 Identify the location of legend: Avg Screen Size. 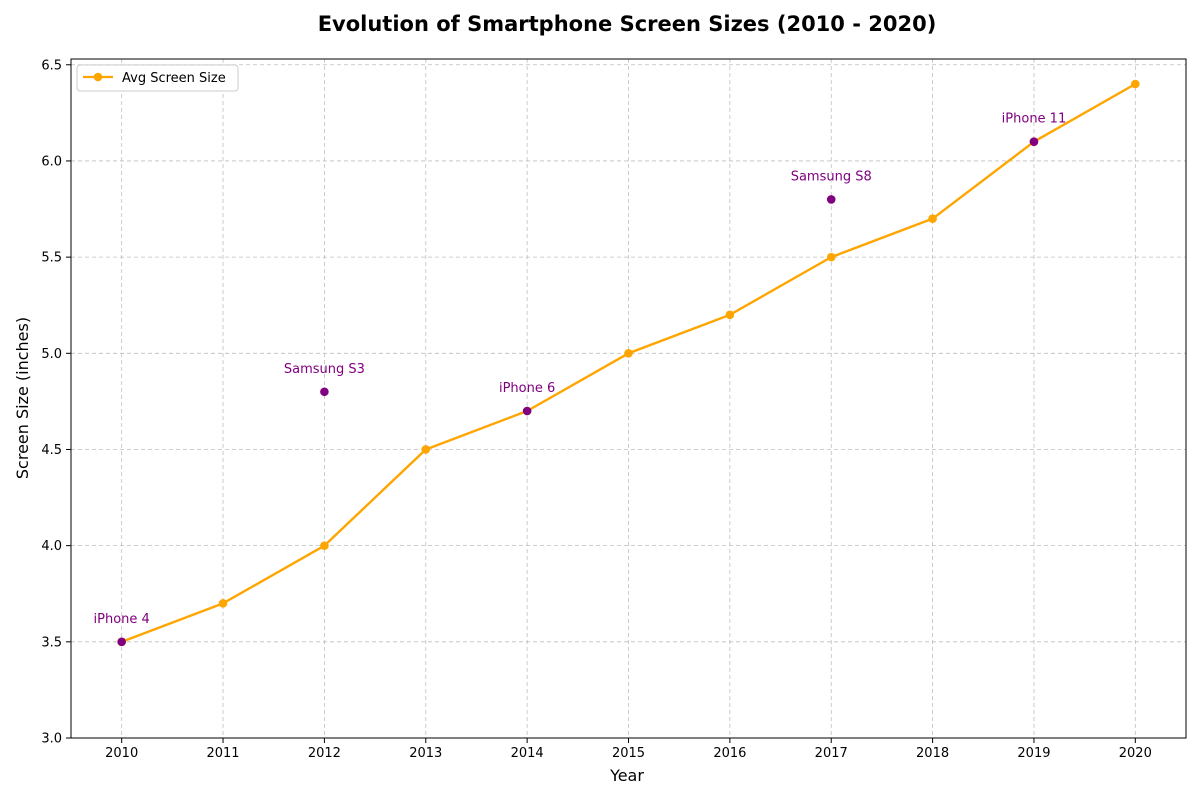
(157, 78).